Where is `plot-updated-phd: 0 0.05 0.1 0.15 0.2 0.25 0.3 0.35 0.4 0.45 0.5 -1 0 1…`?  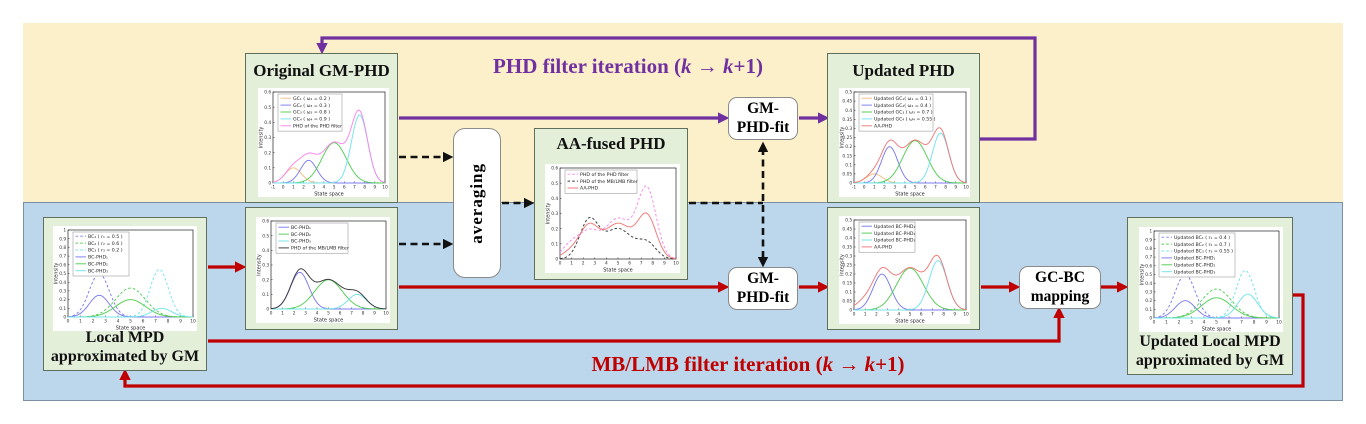
plot-updated-phd: 0 0.05 0.1 0.15 0.2 0.25 0.3 0.35 0.4 0.45 0.5 -1 0 1… is located at coordinates (904, 142).